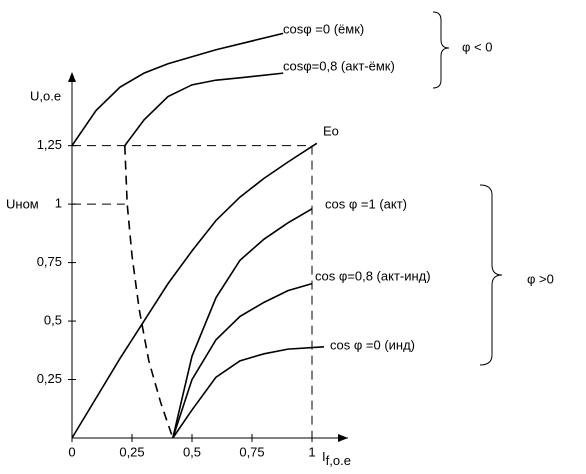  What do you see at coordinates (366, 203) in the screenshot?
I see `curve-label: cos φ =1 (акт)` at bounding box center [366, 203].